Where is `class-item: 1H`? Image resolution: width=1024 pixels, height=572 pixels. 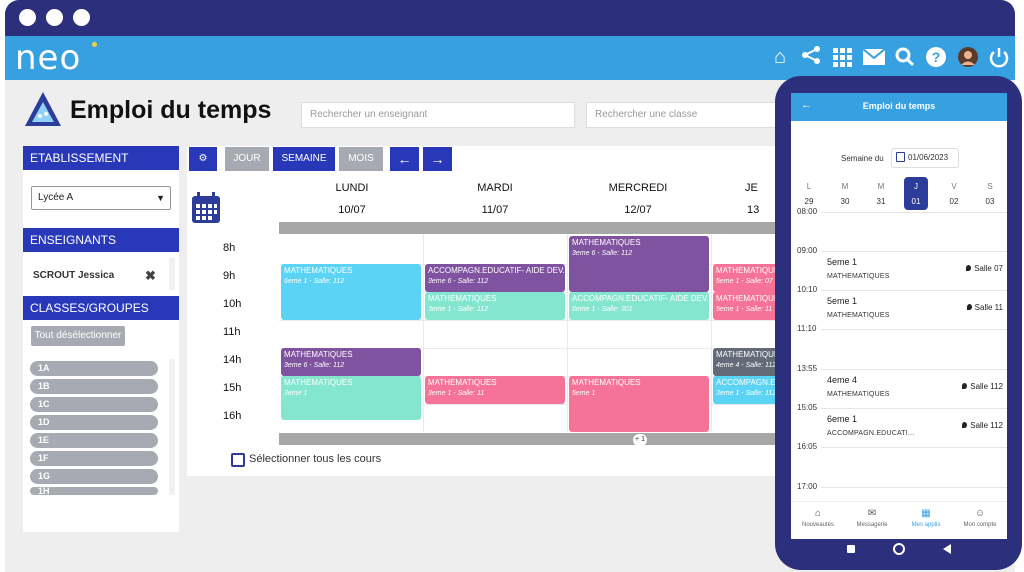
class-item: 1H is located at coordinates (94, 491).